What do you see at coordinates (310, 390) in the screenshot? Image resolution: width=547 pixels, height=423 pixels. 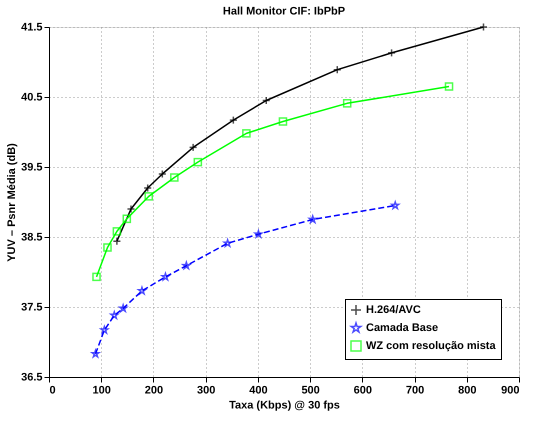 I see `x-tick-label: 500` at bounding box center [310, 390].